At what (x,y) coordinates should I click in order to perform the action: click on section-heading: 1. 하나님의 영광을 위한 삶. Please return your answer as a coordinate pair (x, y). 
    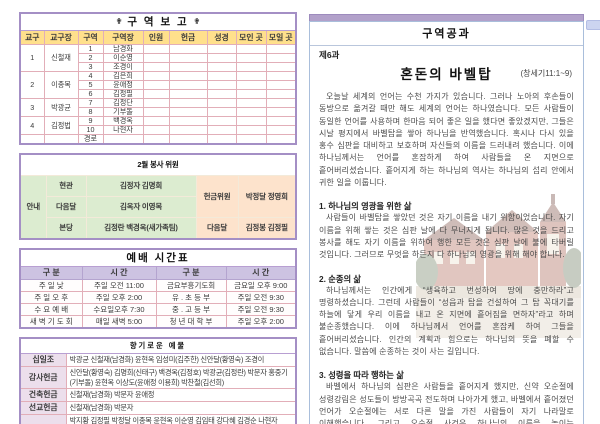
    Looking at the image, I should click on (365, 206).